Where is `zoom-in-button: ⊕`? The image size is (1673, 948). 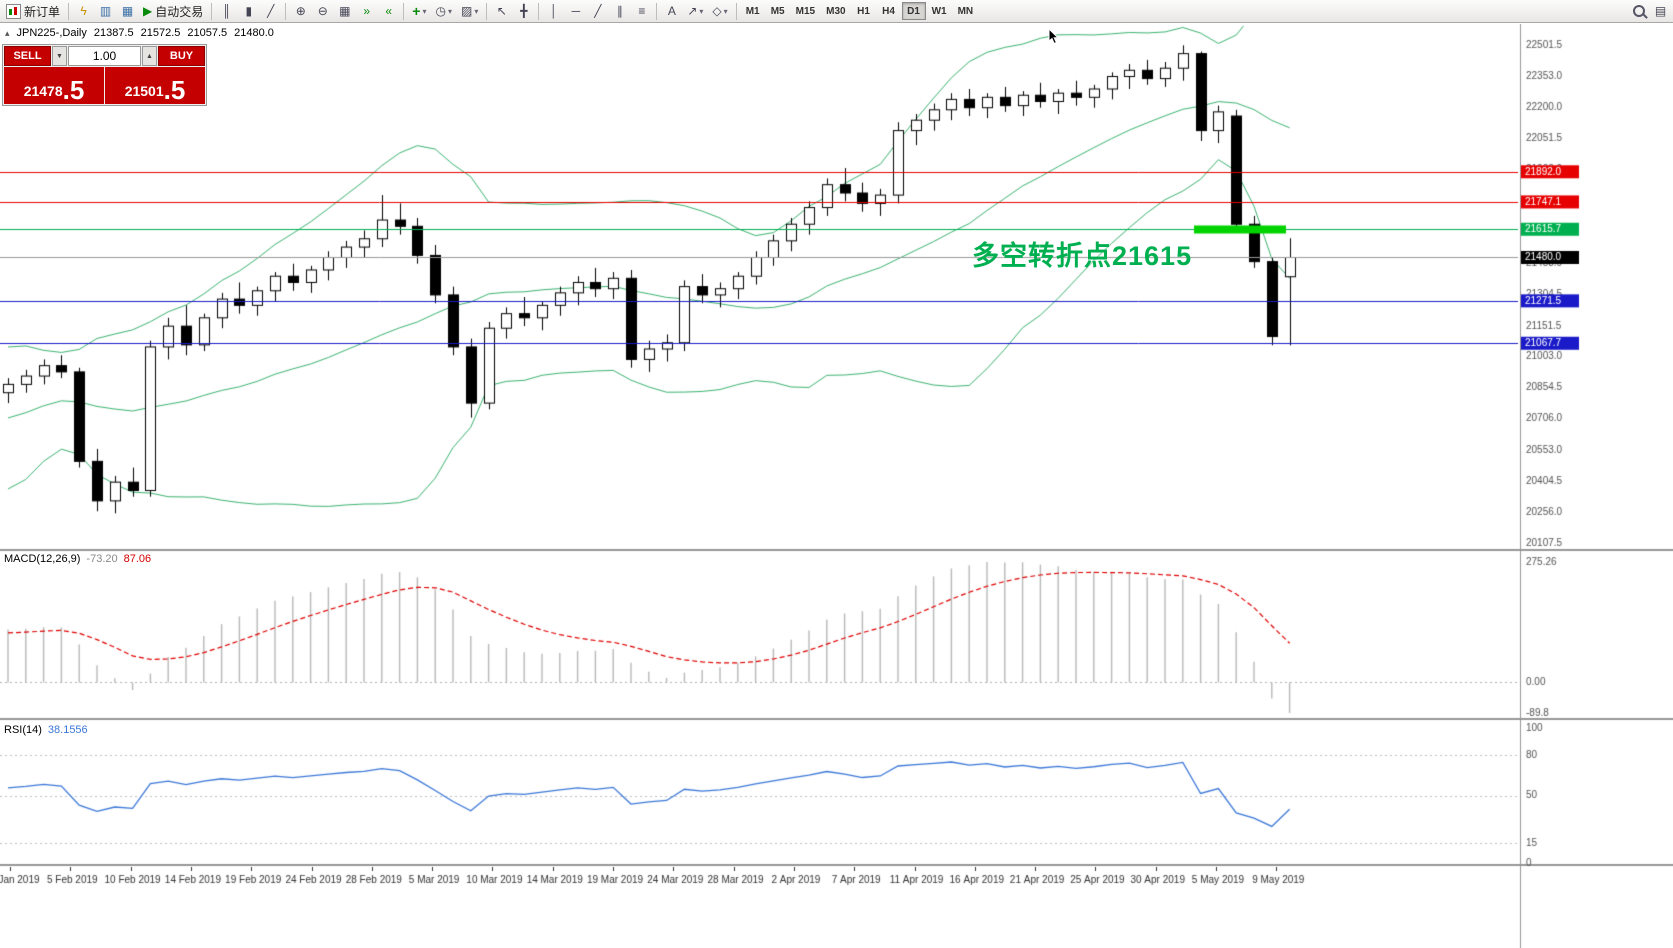 zoom-in-button: ⊕ is located at coordinates (300, 11).